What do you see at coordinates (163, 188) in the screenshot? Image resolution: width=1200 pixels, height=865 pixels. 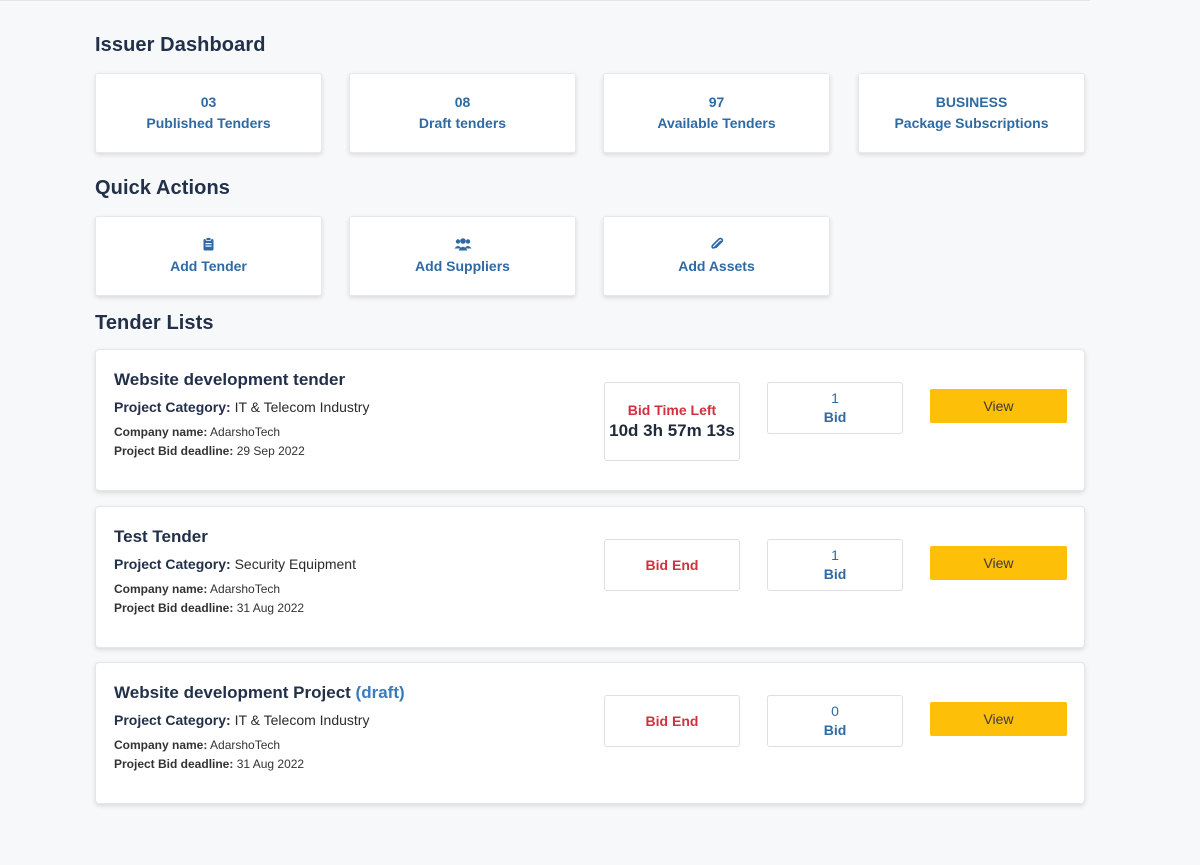 I see `quick-actions-title: Quick Actions` at bounding box center [163, 188].